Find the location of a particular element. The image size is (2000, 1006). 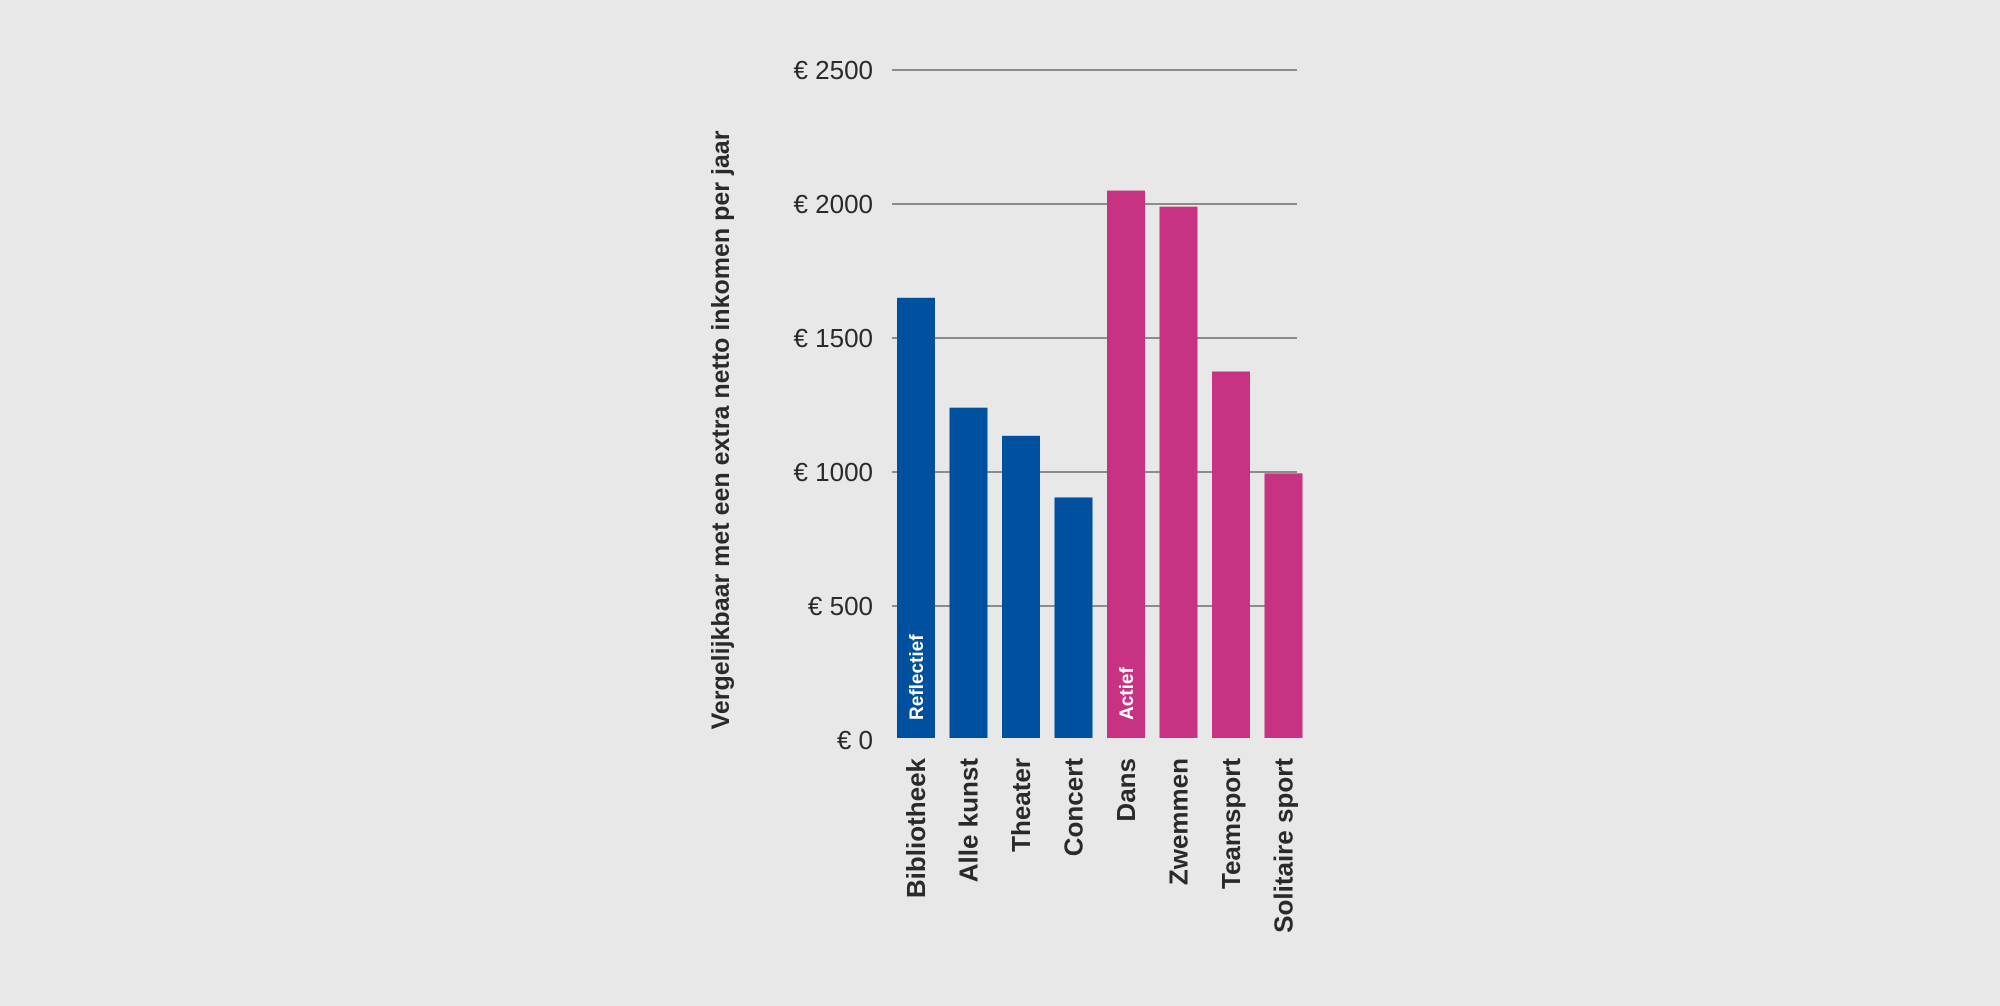

y-tick-labels: € 0 € 500 € 1000 € 1500 € 2000 € 2500 is located at coordinates (833, 405).